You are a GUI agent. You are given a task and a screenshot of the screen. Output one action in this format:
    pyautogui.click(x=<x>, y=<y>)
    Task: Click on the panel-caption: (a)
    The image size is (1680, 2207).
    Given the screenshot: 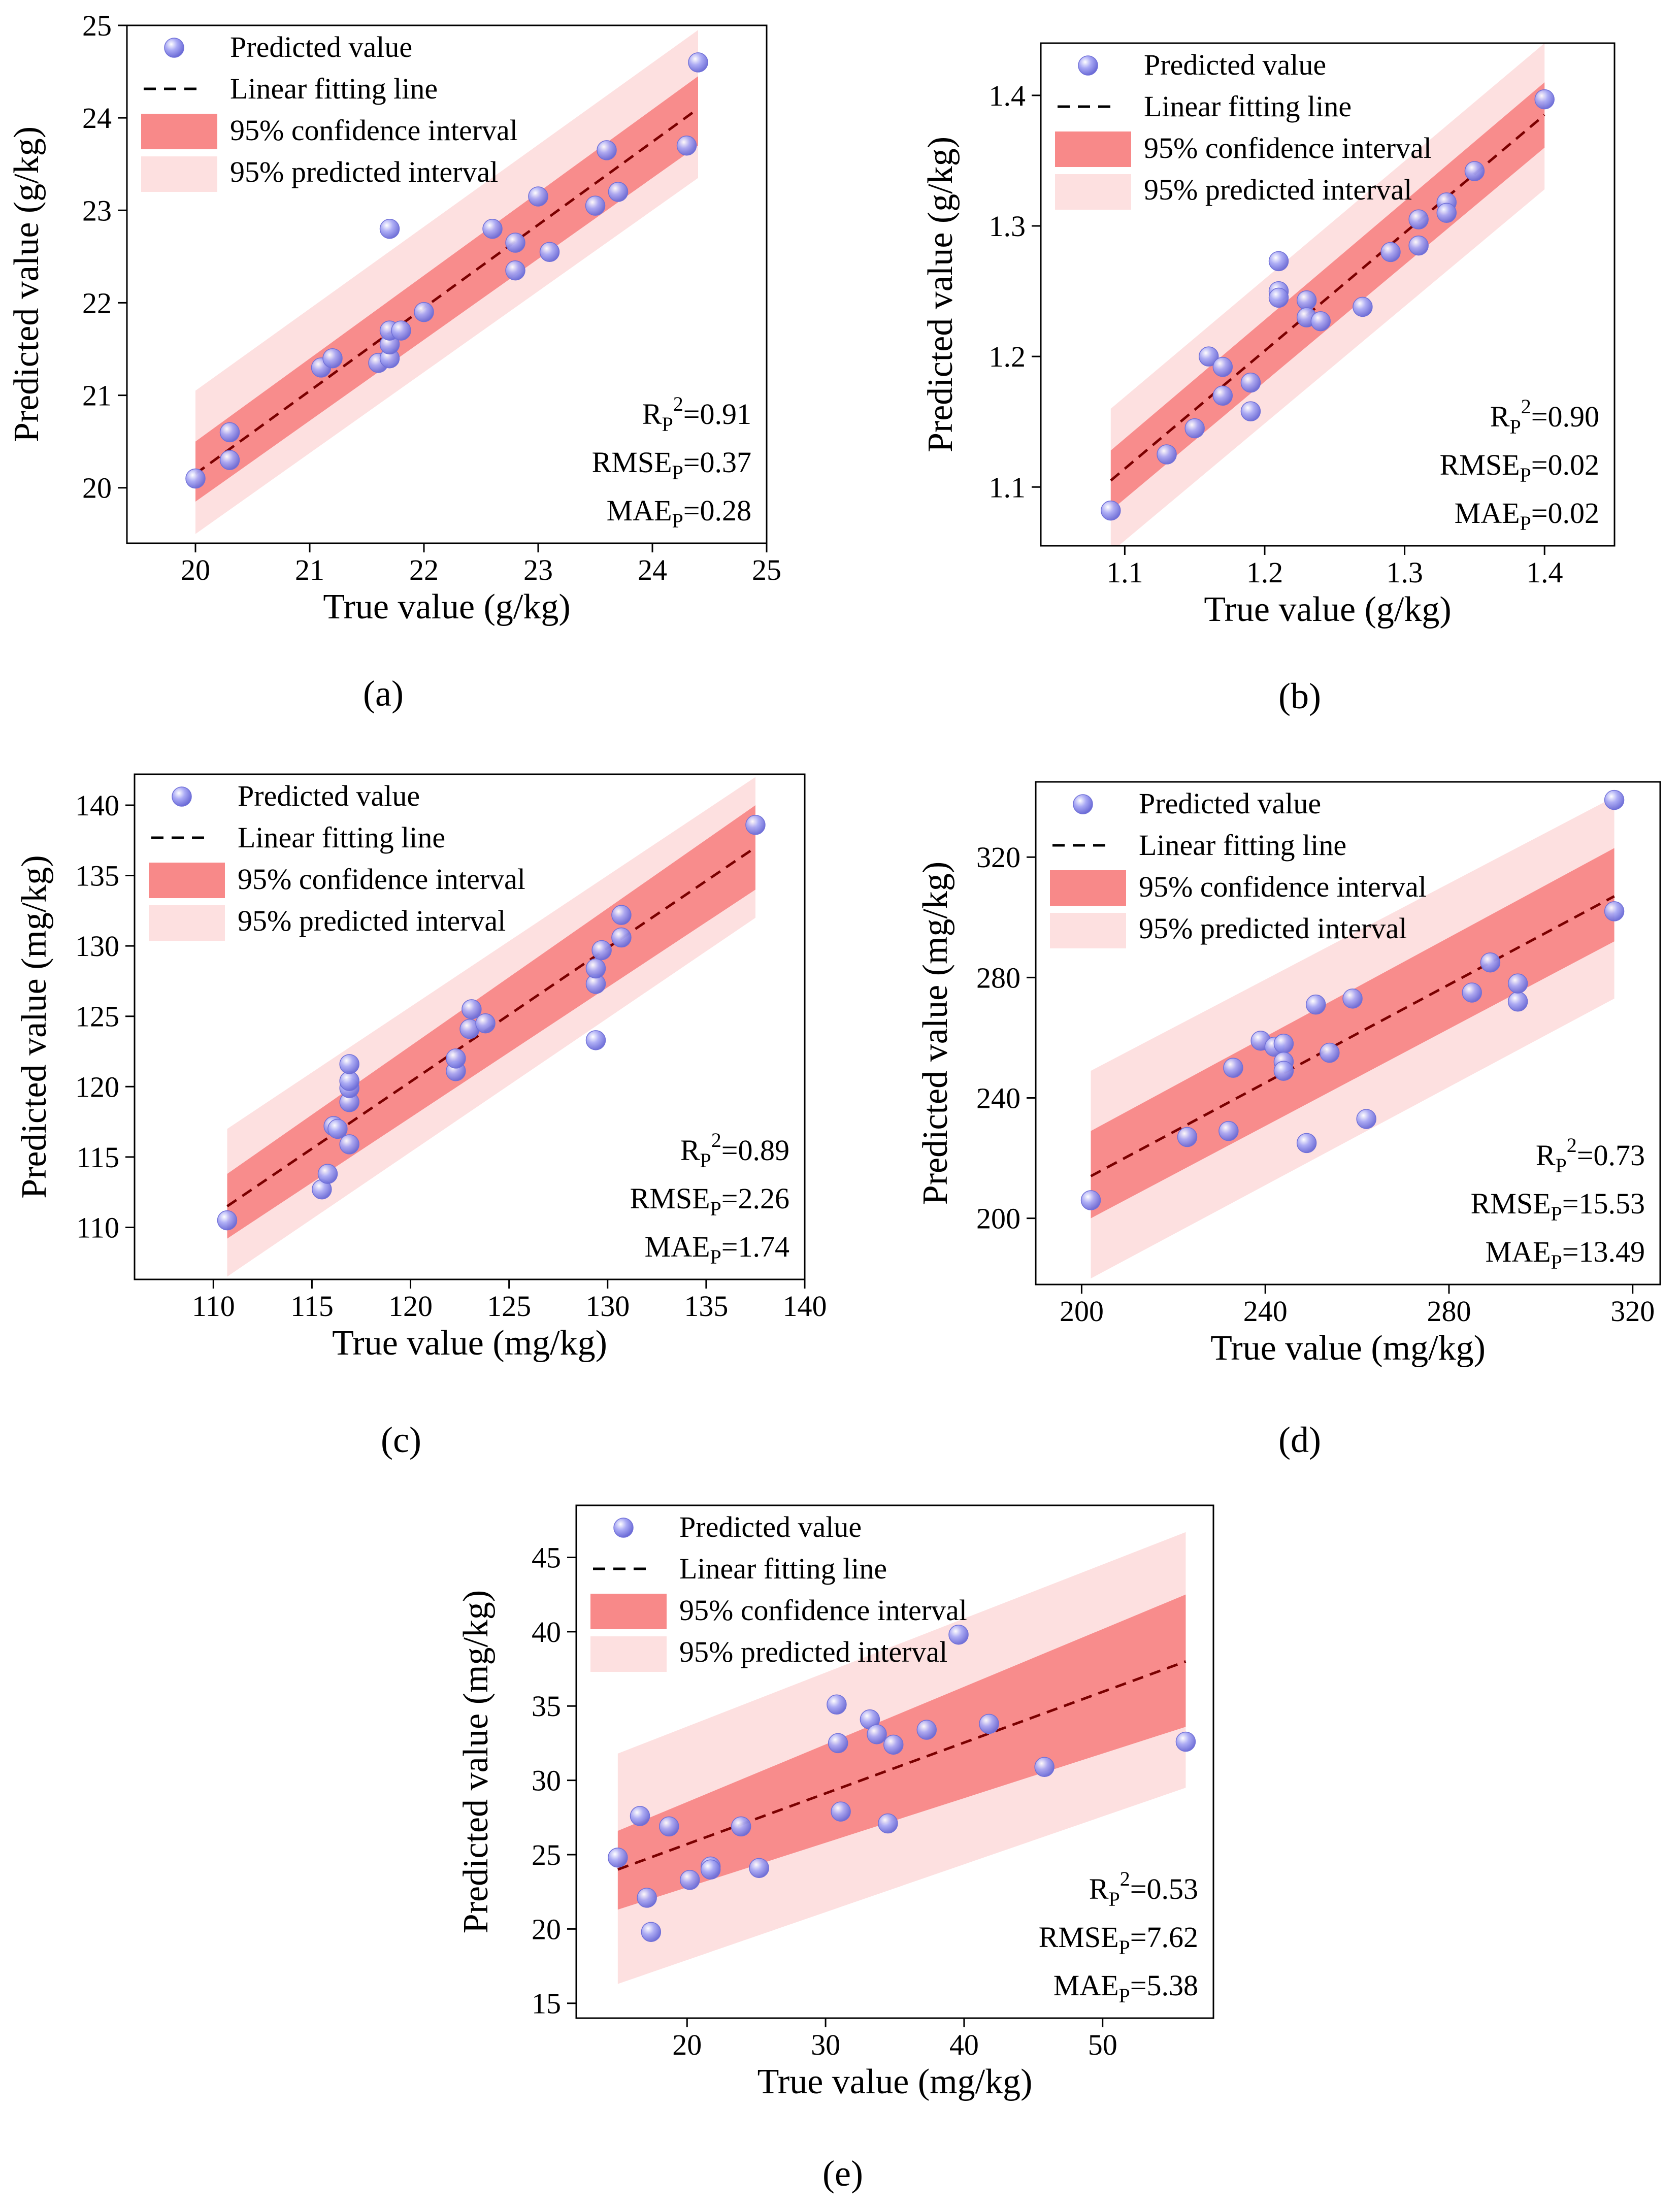 What is the action you would take?
    pyautogui.click(x=384, y=693)
    